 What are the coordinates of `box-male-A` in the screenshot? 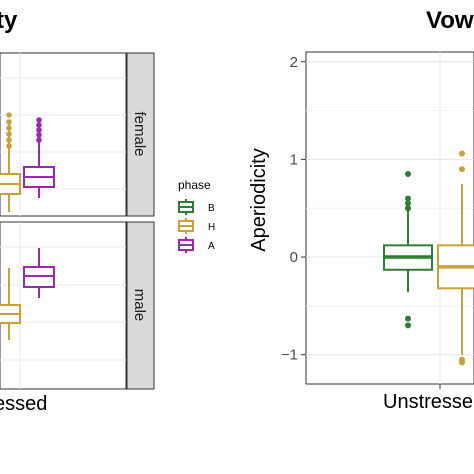 It's located at (39, 273).